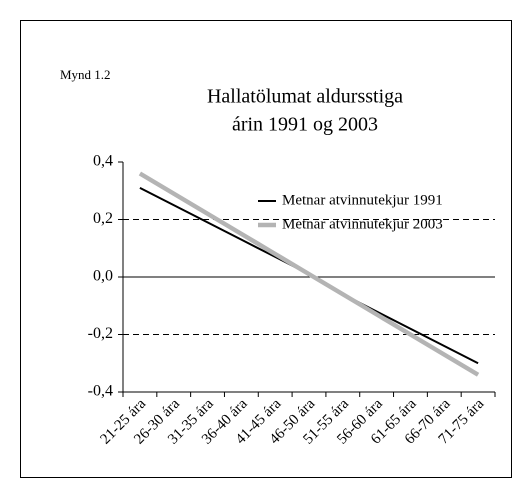 This screenshot has width=532, height=498. Describe the element at coordinates (103, 161) in the screenshot. I see `y-tick-label: 0,4` at that location.